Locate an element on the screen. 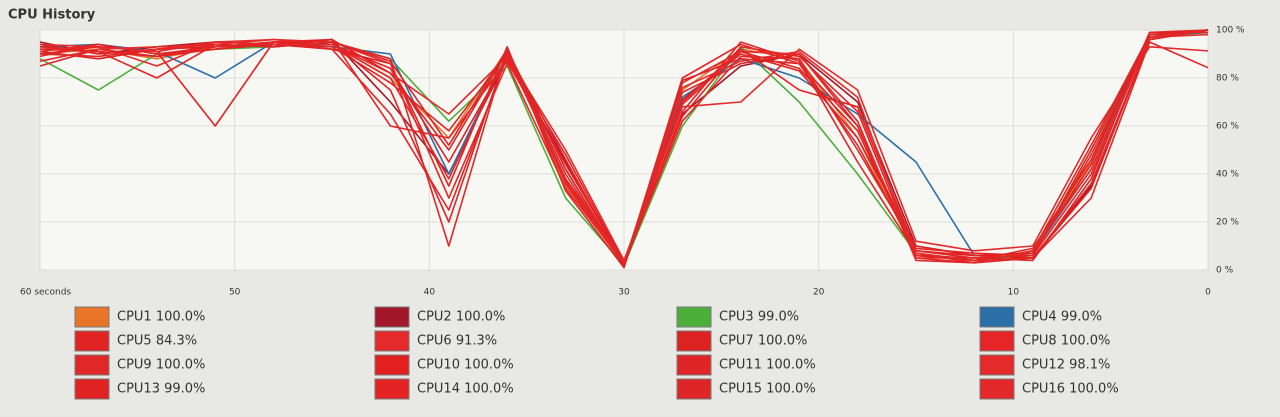 The height and width of the screenshot is (417, 1280). x-tick-label: 60 seconds is located at coordinates (45, 293).